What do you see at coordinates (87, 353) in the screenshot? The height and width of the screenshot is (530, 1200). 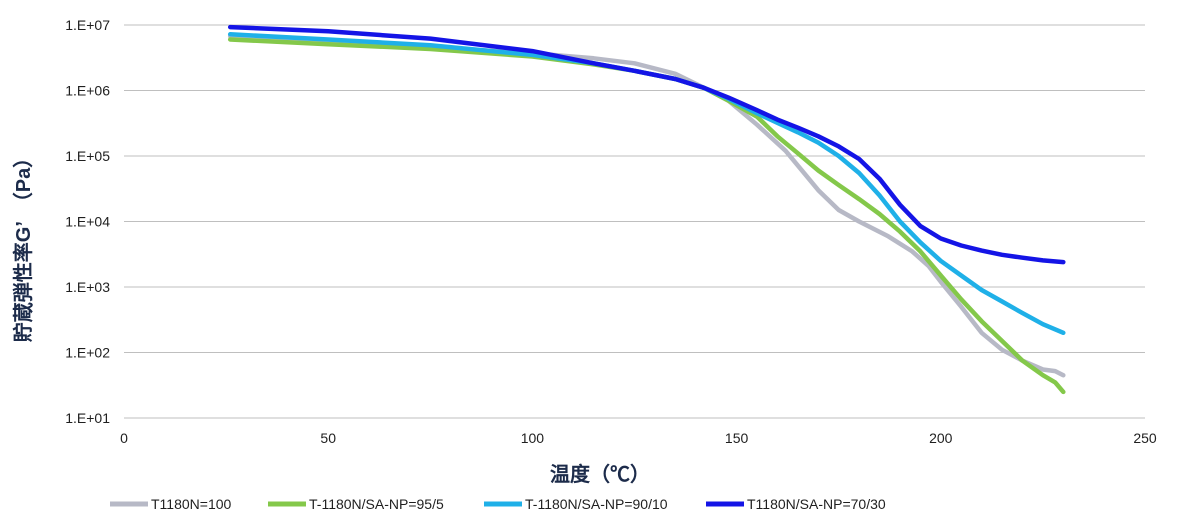 I see `y-tick-label: 1.E+02` at bounding box center [87, 353].